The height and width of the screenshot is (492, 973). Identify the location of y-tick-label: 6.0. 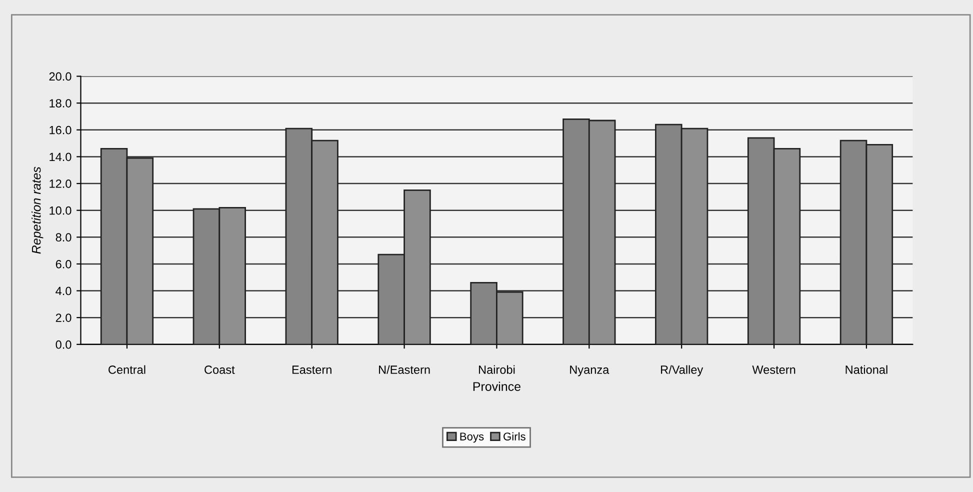
(64, 264).